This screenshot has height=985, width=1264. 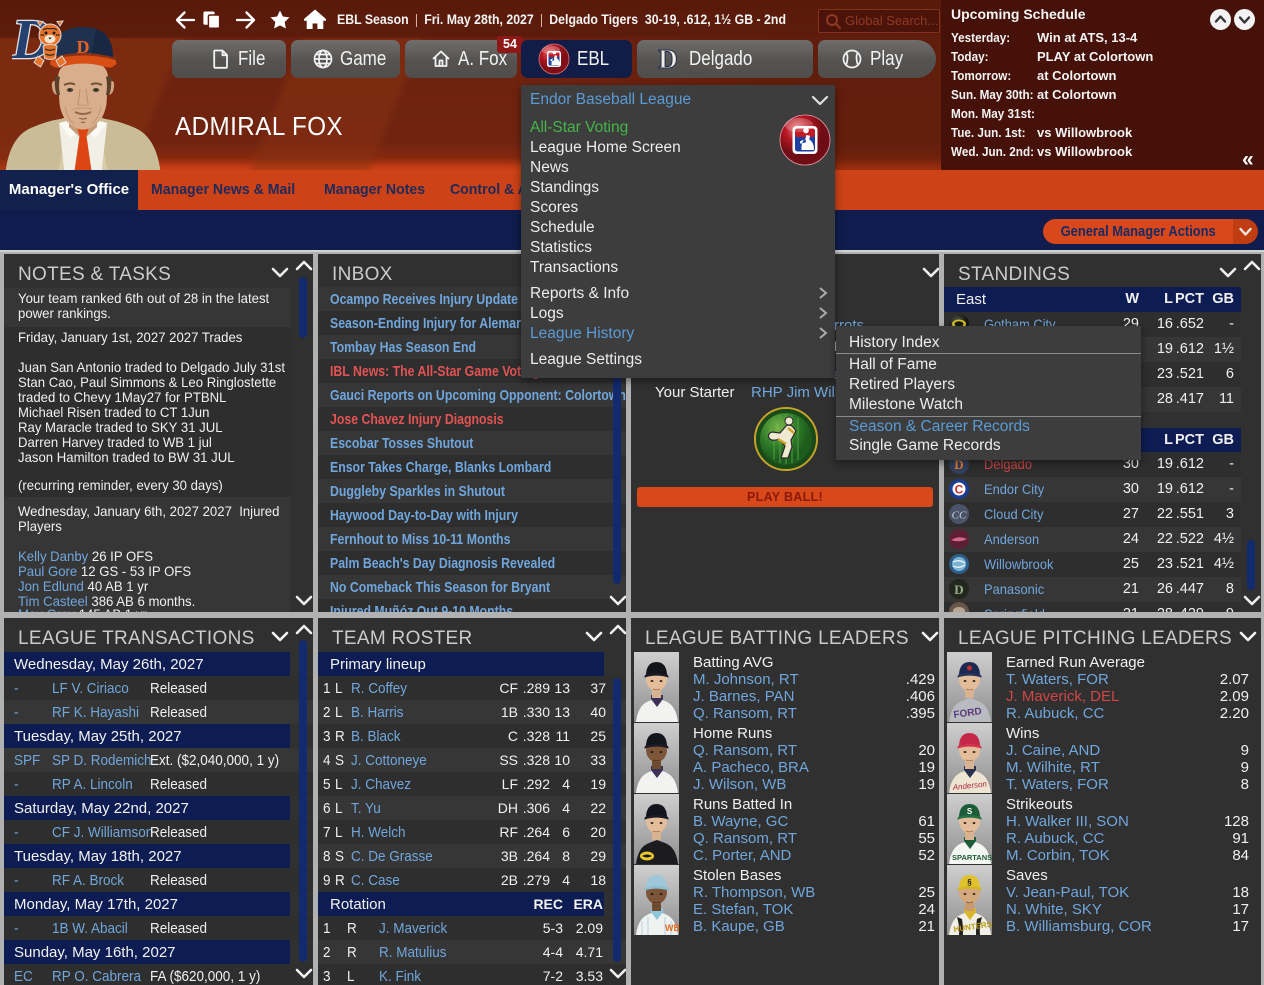 What do you see at coordinates (972, 857) in the screenshot?
I see `svg-text: SPARTANS` at bounding box center [972, 857].